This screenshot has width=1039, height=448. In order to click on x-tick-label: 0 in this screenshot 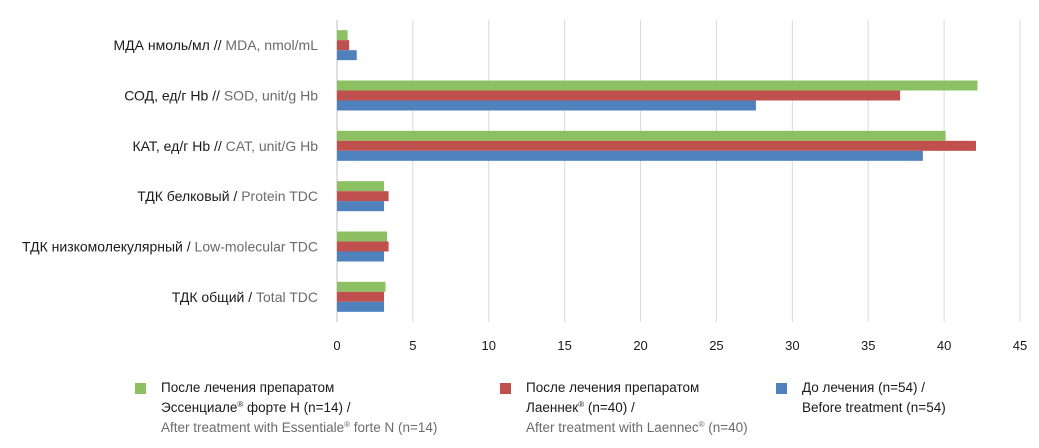, I will do `click(336, 345)`.